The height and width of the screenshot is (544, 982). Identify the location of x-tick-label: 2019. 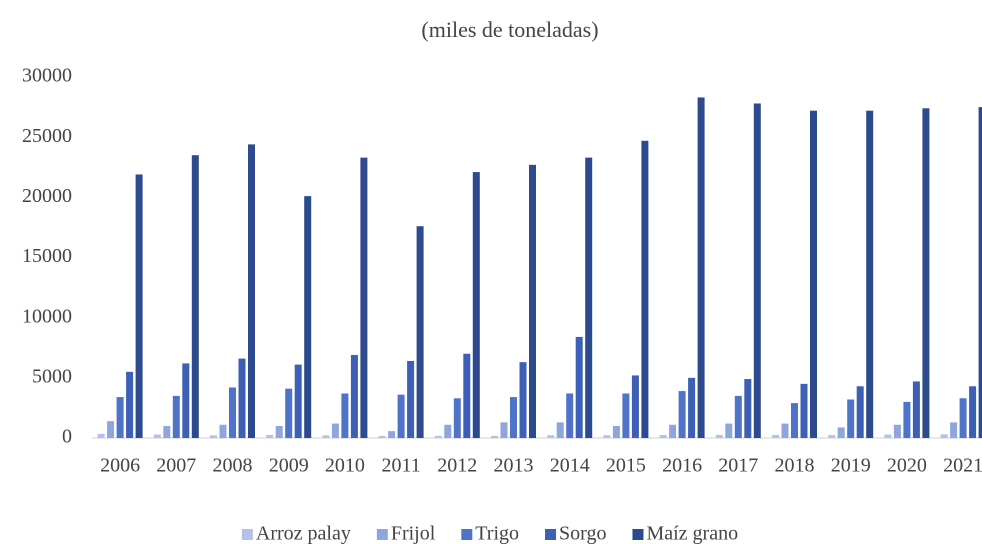
(851, 466).